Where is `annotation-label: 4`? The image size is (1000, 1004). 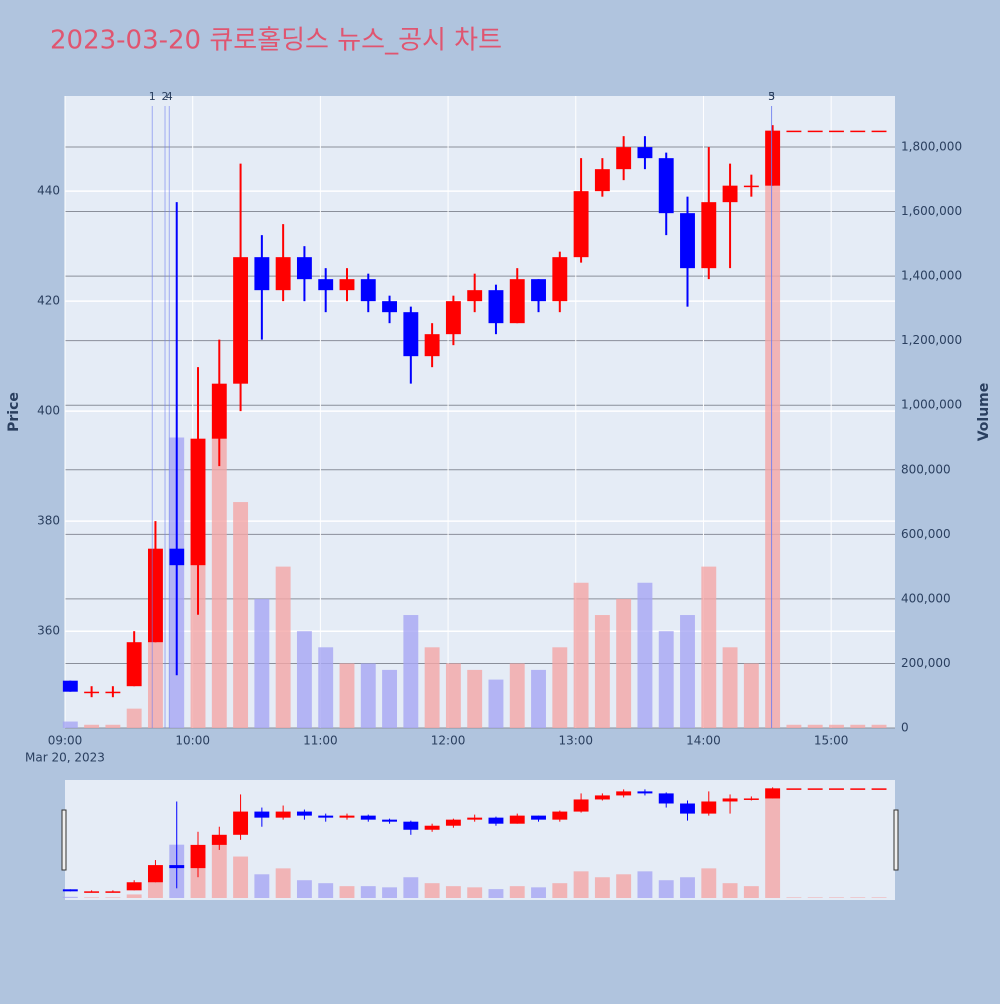
annotation-label: 4 is located at coordinates (169, 96).